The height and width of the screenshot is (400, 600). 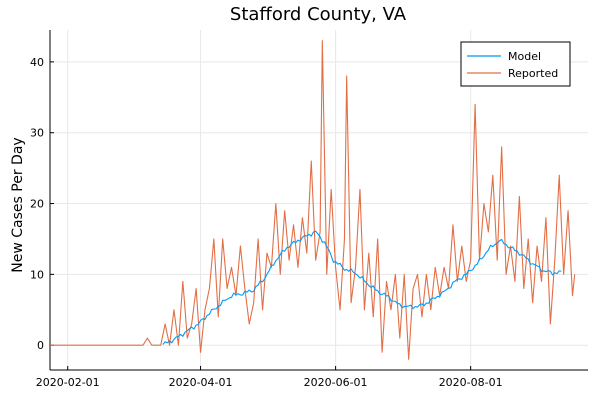 I want to click on y-axis-label: New Cases Per Day, so click(x=18, y=204).